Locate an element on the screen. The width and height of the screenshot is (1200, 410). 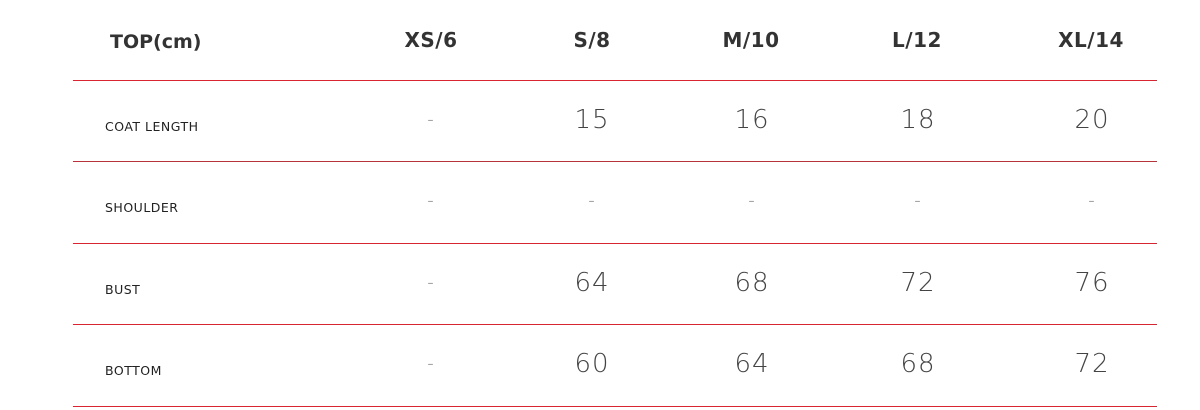
column-header-xl: XL/14 is located at coordinates (1091, 40).